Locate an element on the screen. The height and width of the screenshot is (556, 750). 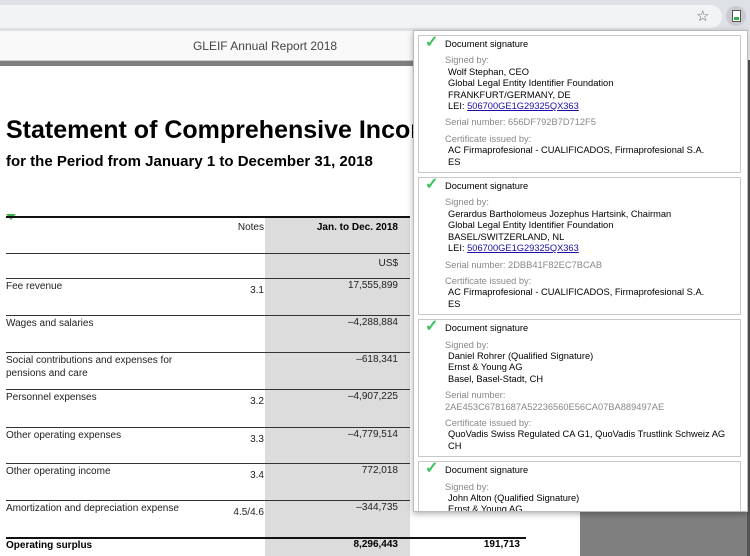
star-icon: ☆ is located at coordinates (703, 16).